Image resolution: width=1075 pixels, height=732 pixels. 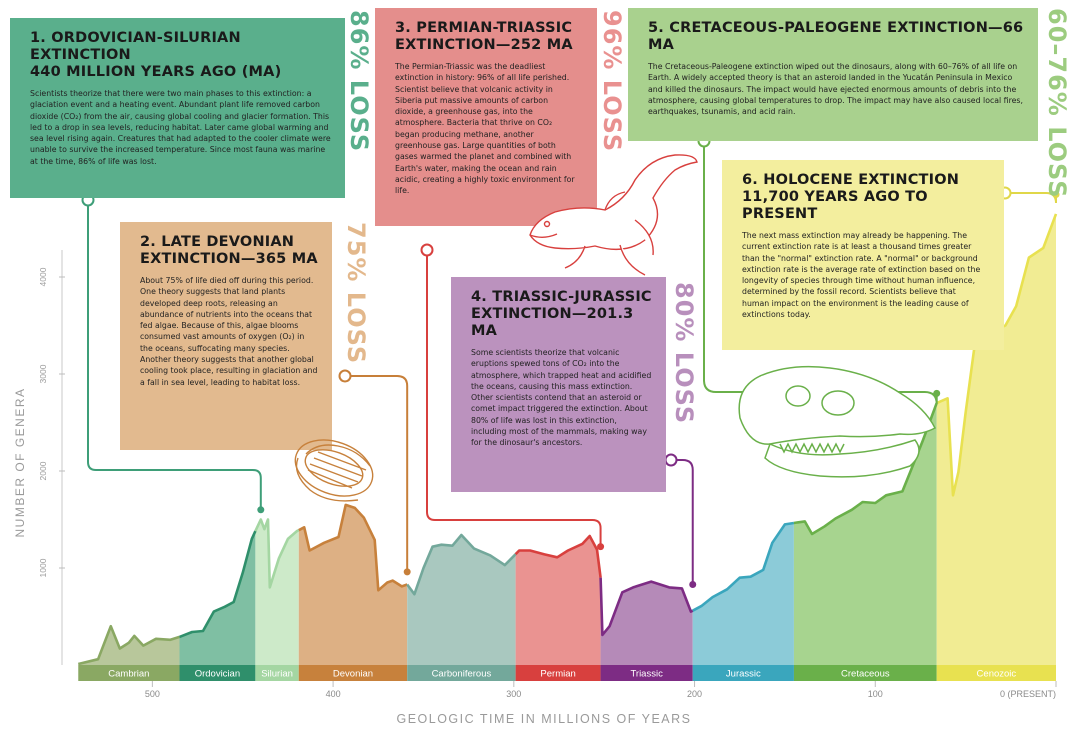 I want to click on line-triassic, so click(x=646, y=607).